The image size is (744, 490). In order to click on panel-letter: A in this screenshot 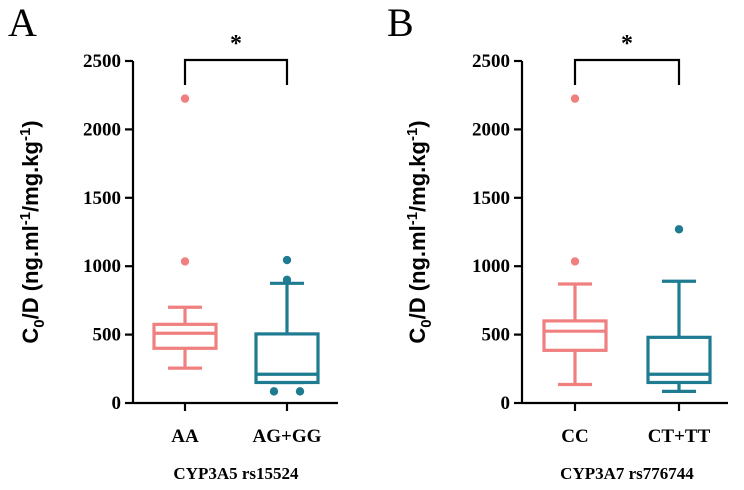, I will do `click(22, 22)`.